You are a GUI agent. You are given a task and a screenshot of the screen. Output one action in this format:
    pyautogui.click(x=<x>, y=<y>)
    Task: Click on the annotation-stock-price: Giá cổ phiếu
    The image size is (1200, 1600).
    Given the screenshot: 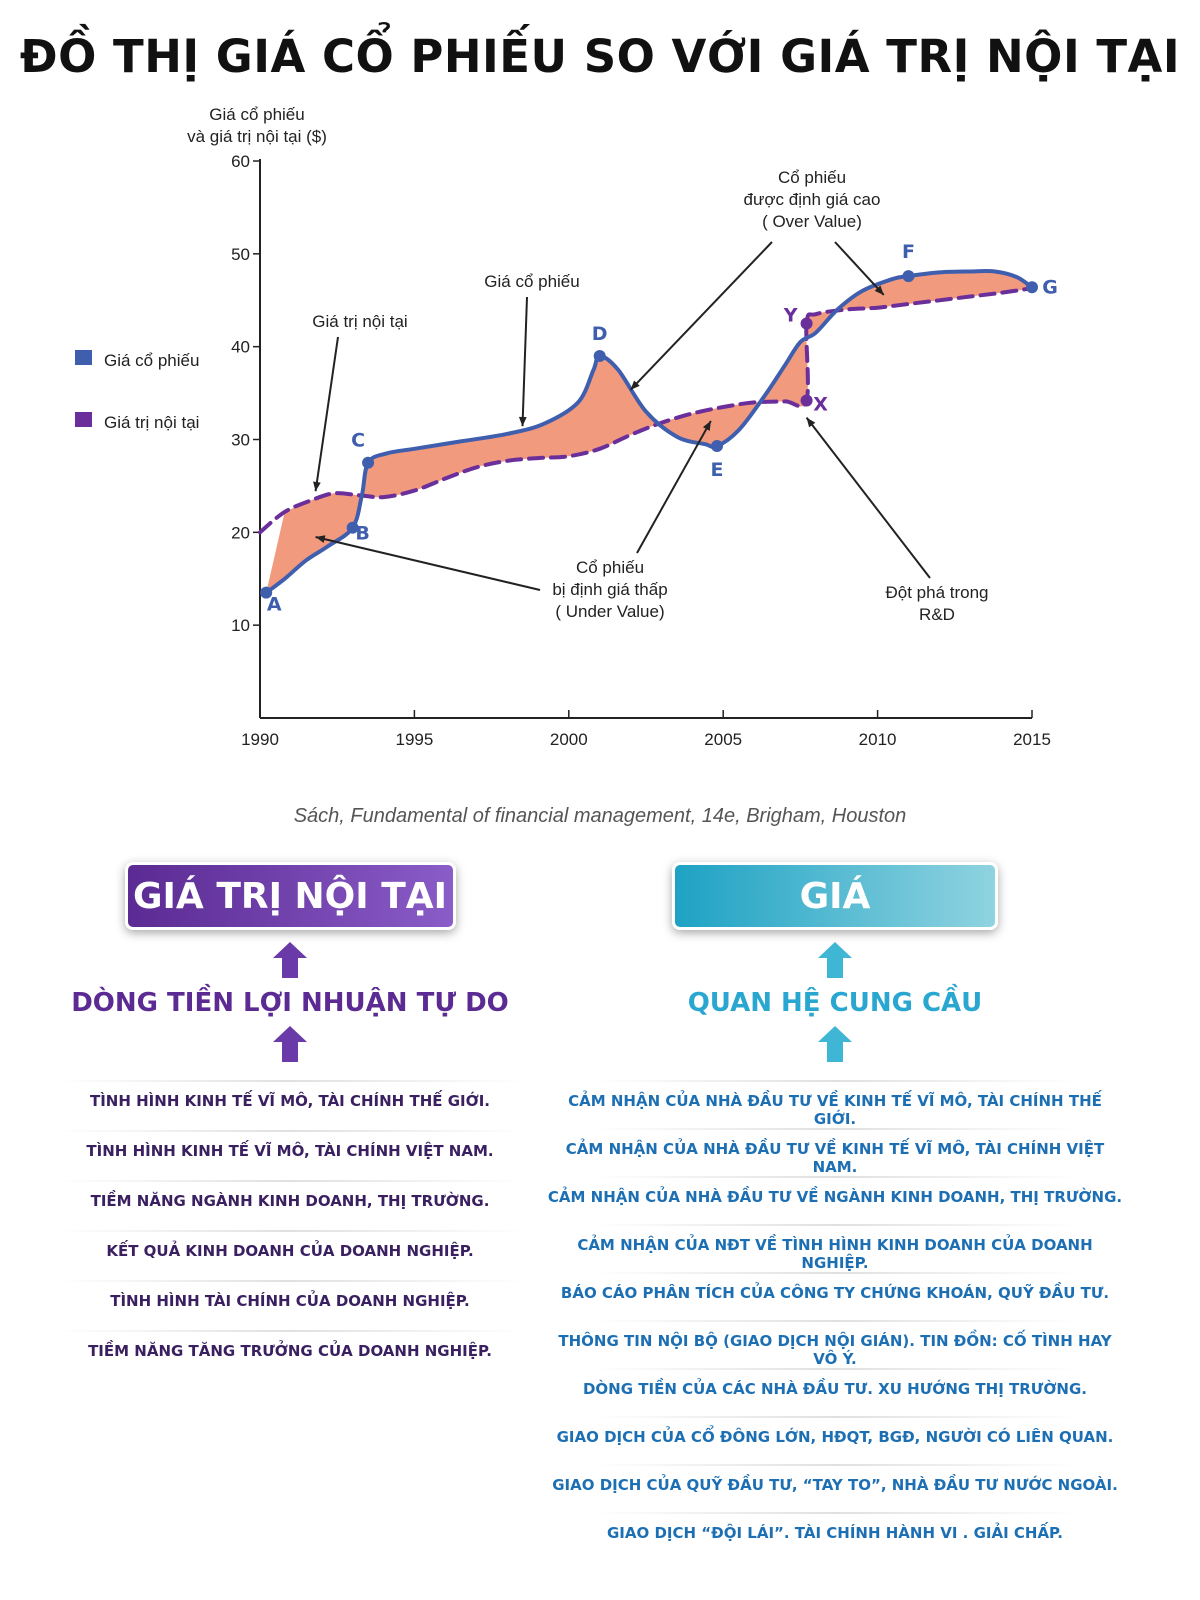 What is the action you would take?
    pyautogui.click(x=531, y=281)
    